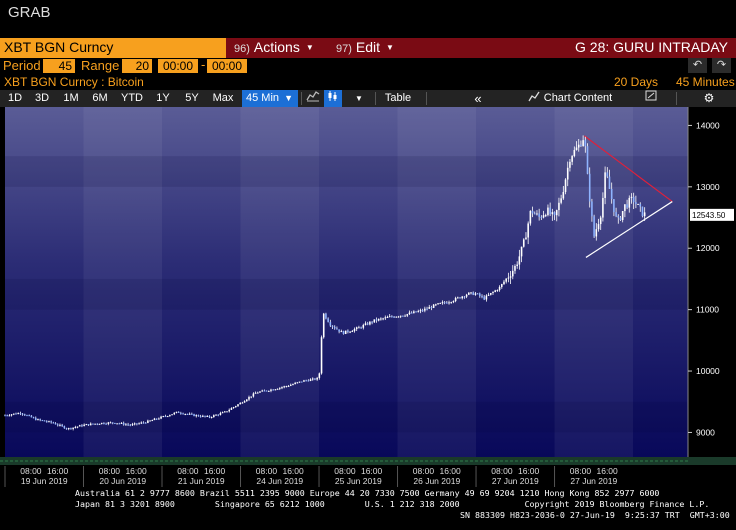 The height and width of the screenshot is (530, 736). Describe the element at coordinates (59, 66) in the screenshot. I see `period-input: 45` at that location.